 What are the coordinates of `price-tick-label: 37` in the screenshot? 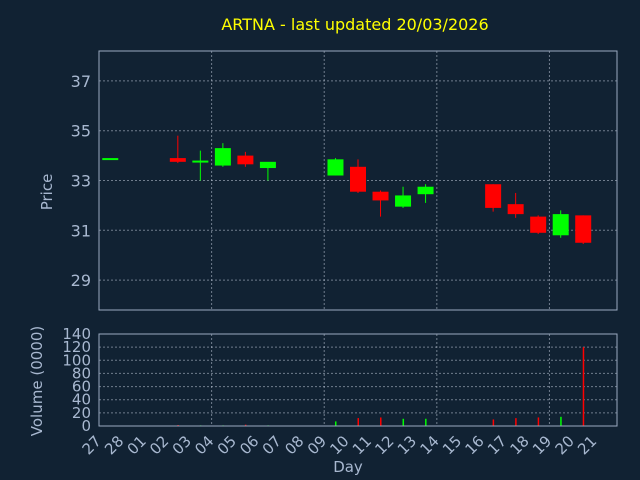 It's located at (81, 81).